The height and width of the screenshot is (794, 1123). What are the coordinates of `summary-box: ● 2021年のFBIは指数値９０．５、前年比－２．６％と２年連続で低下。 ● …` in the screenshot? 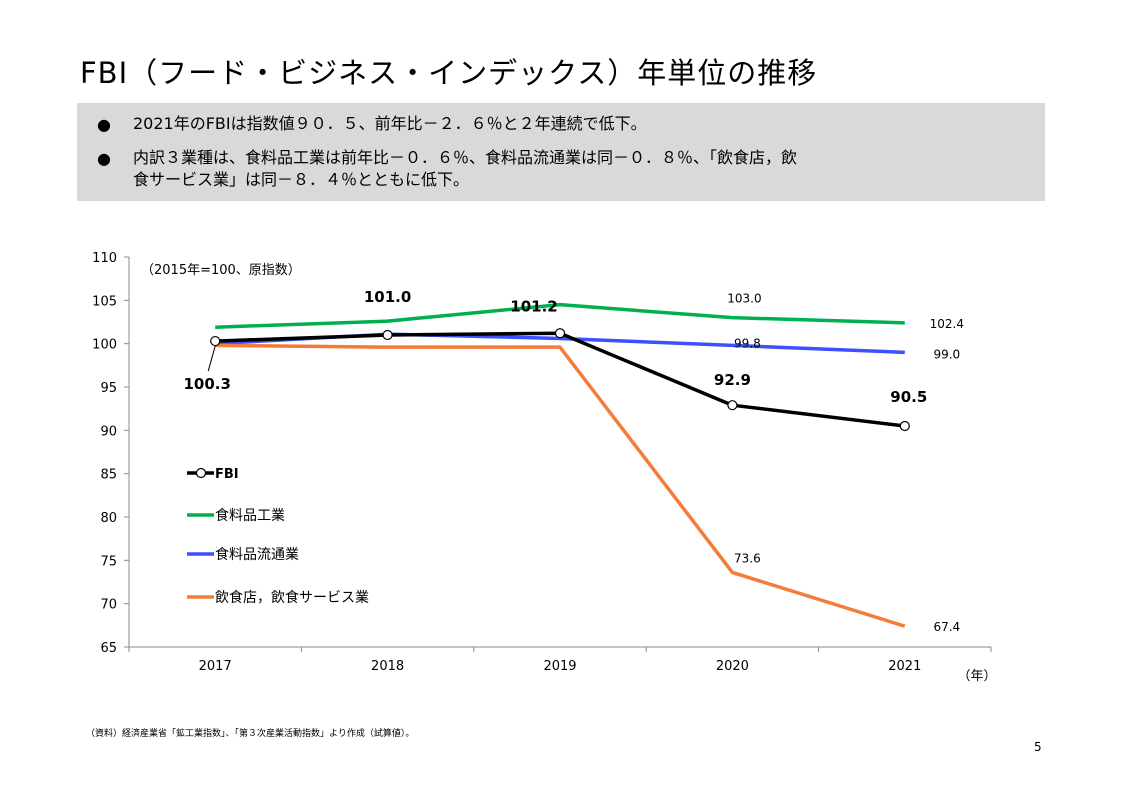 It's located at (561, 152).